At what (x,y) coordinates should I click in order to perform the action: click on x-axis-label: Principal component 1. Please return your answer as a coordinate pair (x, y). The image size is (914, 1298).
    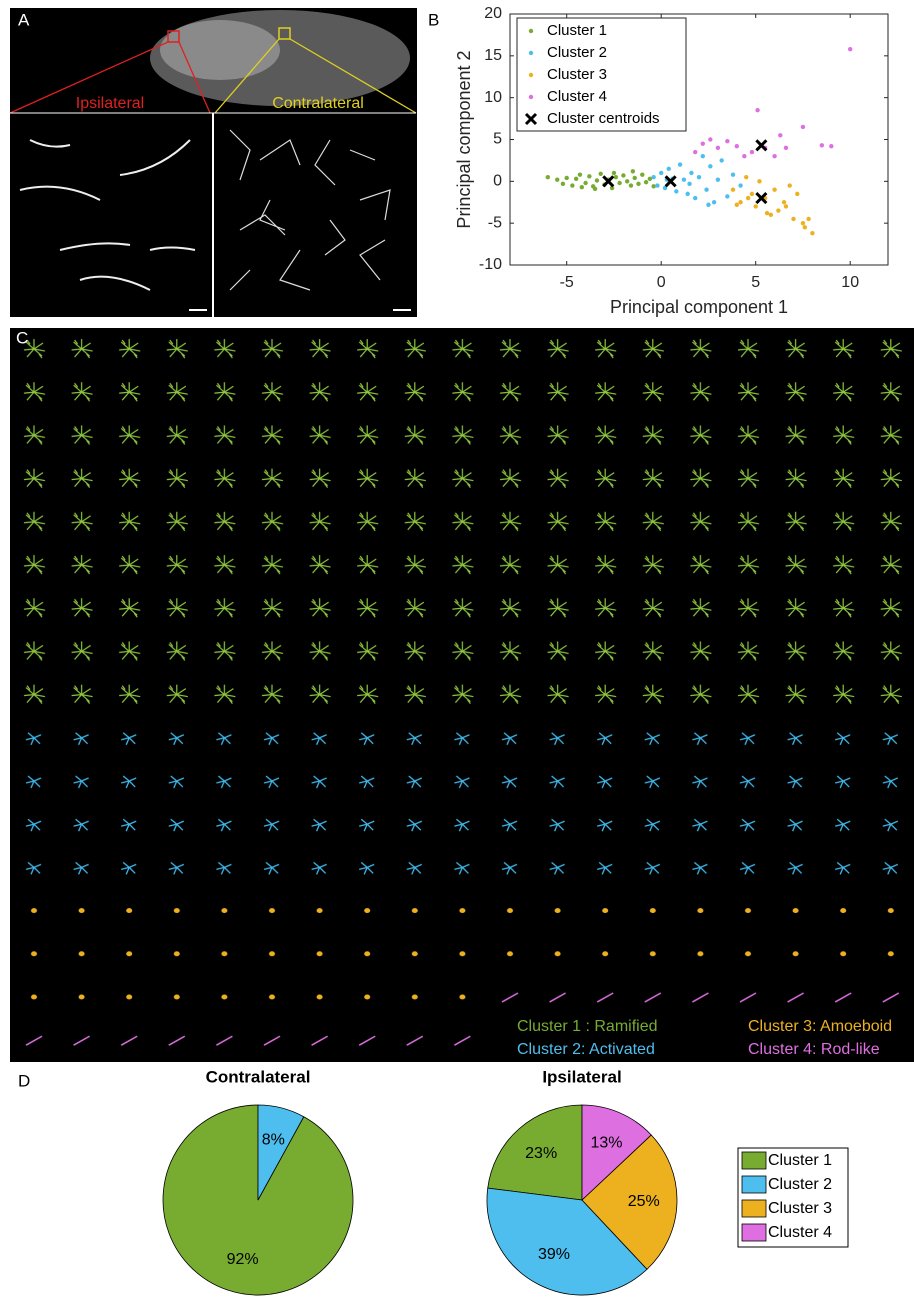
    Looking at the image, I should click on (699, 307).